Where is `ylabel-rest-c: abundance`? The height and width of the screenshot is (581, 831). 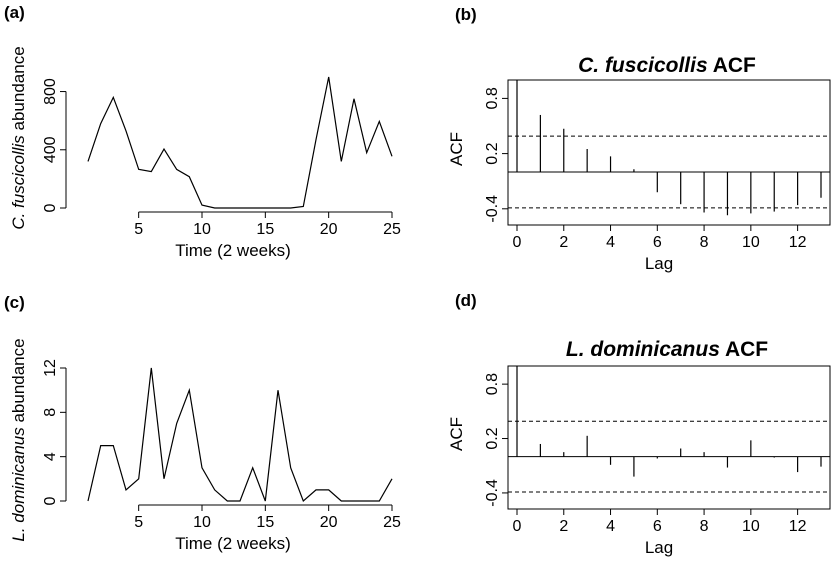
ylabel-rest-c: abundance is located at coordinates (18, 382).